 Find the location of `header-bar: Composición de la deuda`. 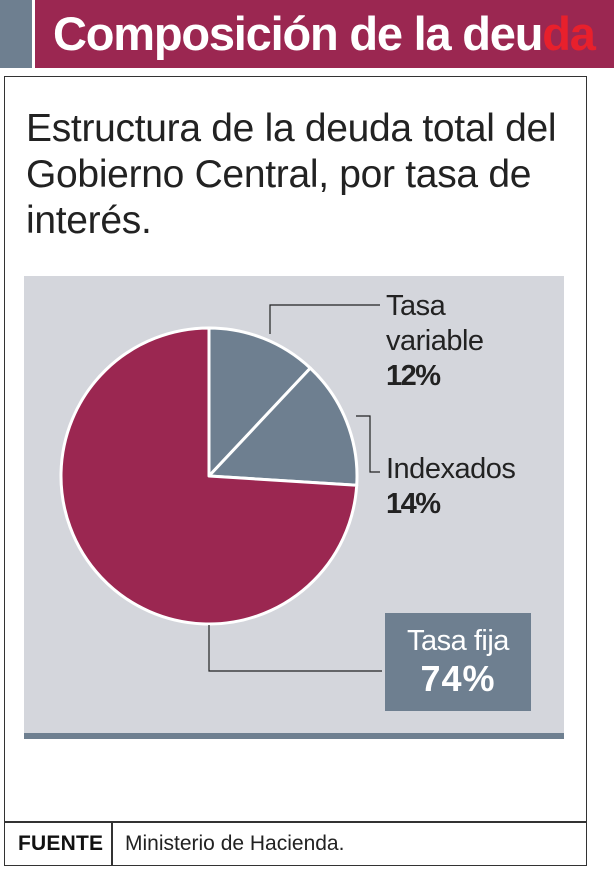

header-bar: Composición de la deuda is located at coordinates (324, 34).